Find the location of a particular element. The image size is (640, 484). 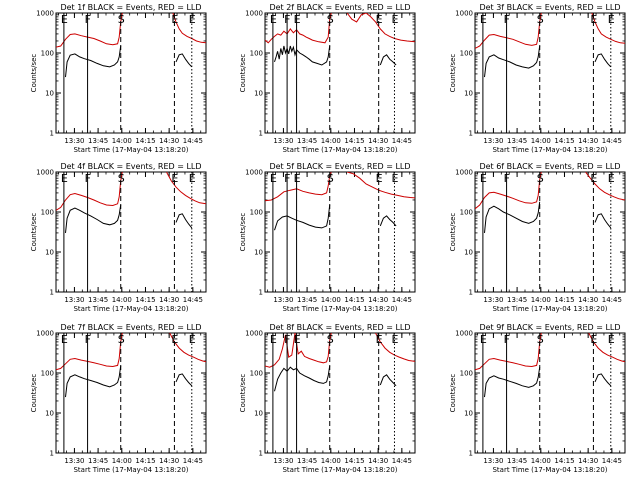

chart-title: Det 3f BLACK = Events, RED = LLD is located at coordinates (549, 7).